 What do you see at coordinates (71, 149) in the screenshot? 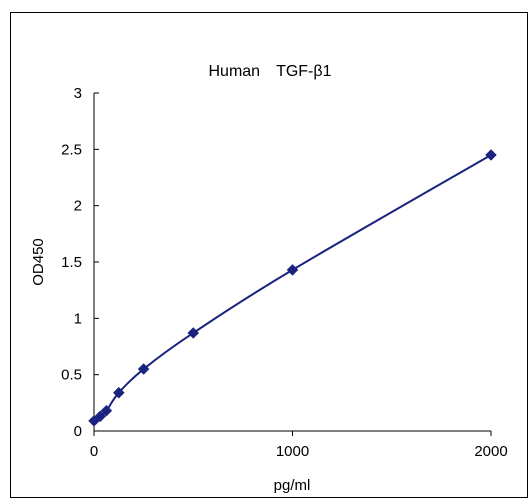
I see `y-tick-label: 2.5` at bounding box center [71, 149].